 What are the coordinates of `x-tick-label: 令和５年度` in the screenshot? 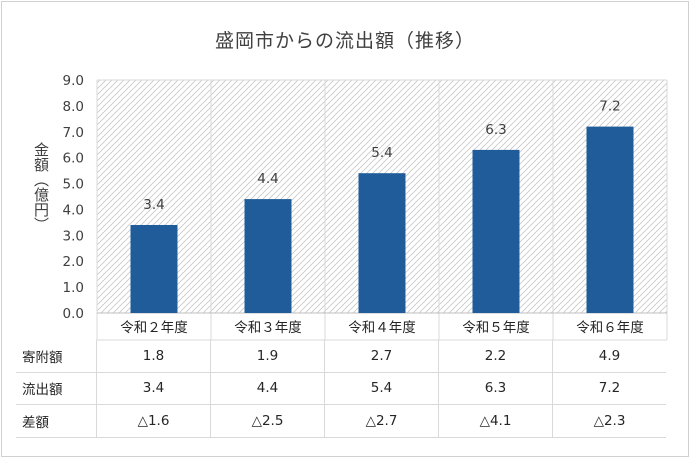 It's located at (496, 328).